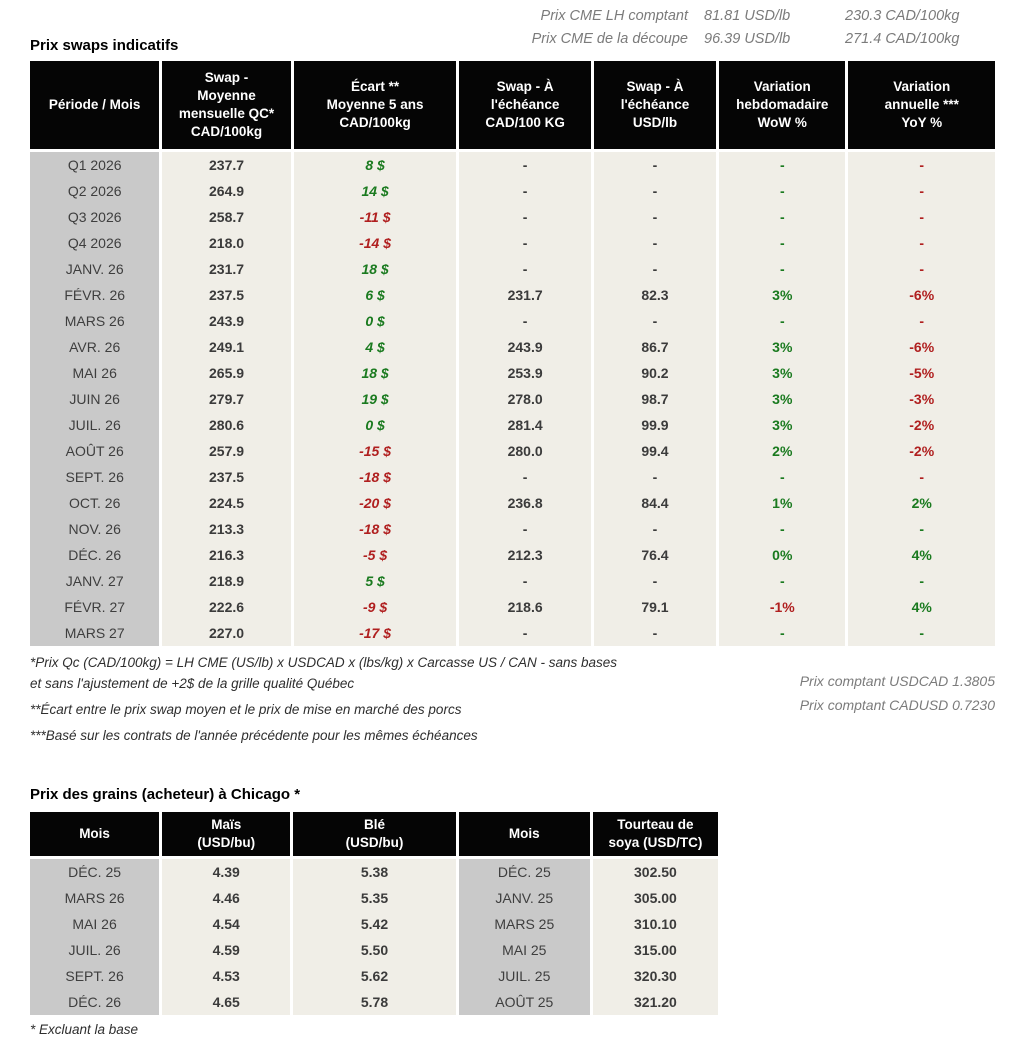  Describe the element at coordinates (525, 923) in the screenshot. I see `soy-month-cell: MARS 25` at that location.